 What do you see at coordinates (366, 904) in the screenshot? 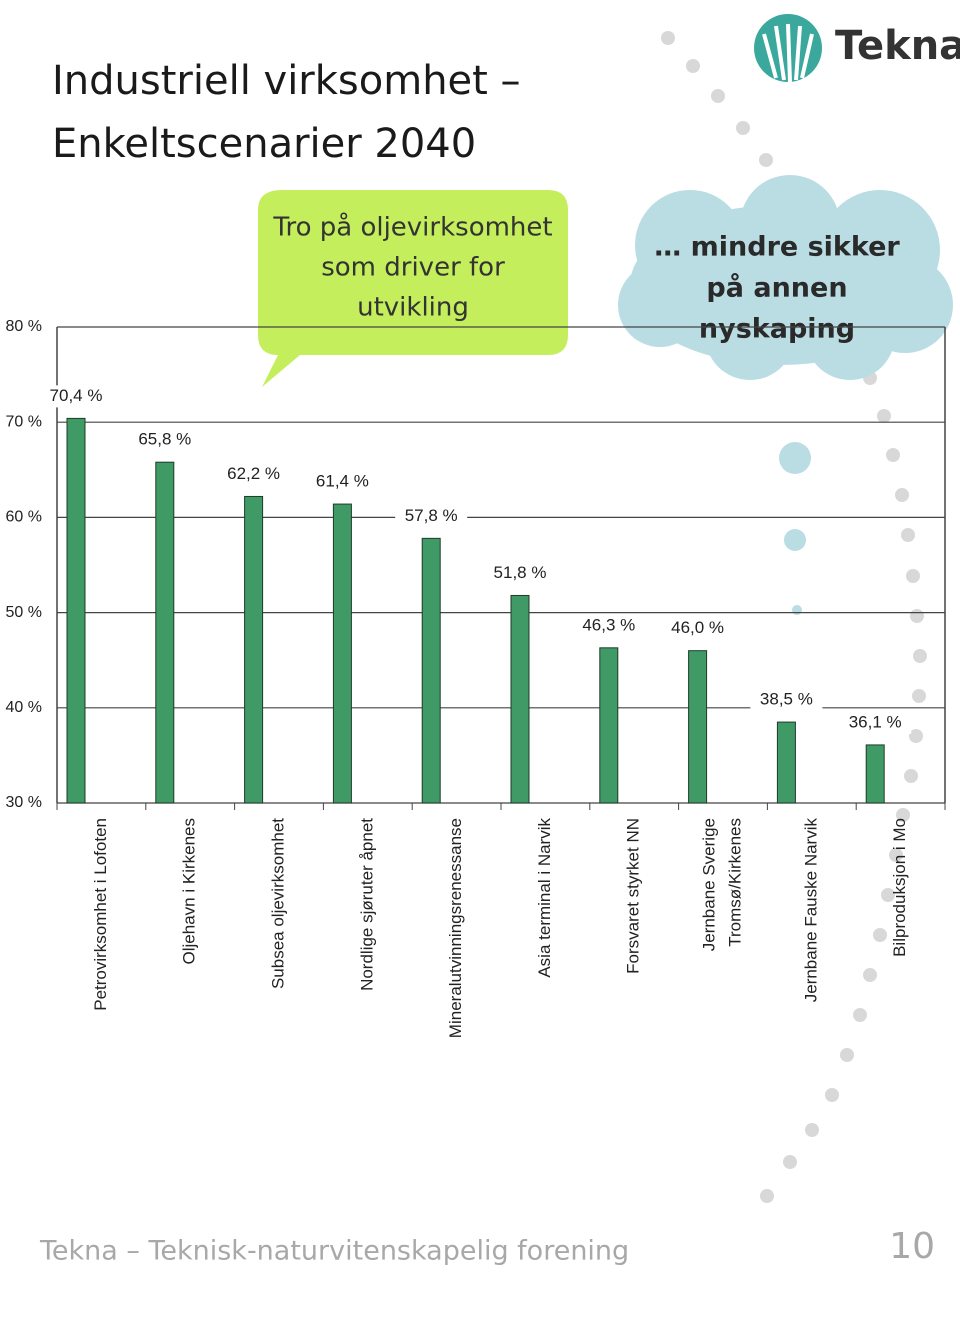
I see `x-tick-label: Nordlige sjøruter åpnet` at bounding box center [366, 904].